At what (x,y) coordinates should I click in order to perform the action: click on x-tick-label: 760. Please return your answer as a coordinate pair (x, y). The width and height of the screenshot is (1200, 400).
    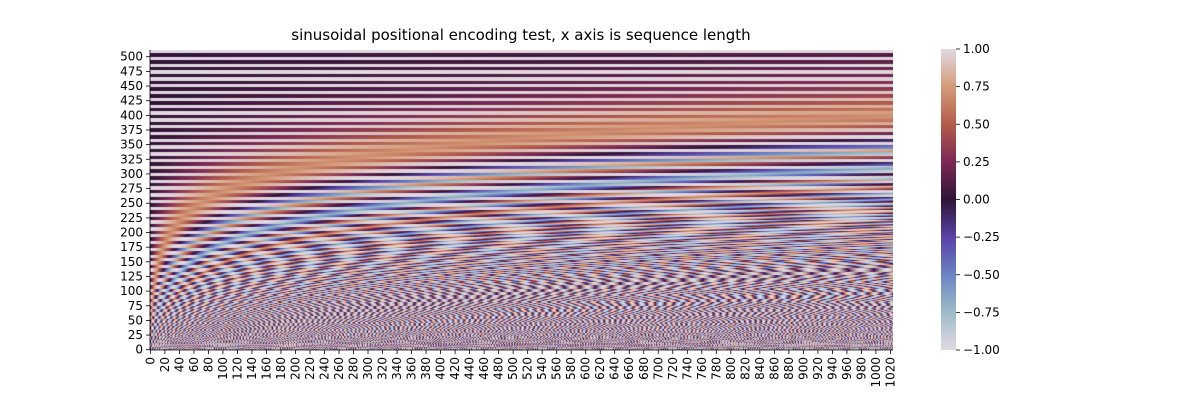
    Looking at the image, I should click on (702, 368).